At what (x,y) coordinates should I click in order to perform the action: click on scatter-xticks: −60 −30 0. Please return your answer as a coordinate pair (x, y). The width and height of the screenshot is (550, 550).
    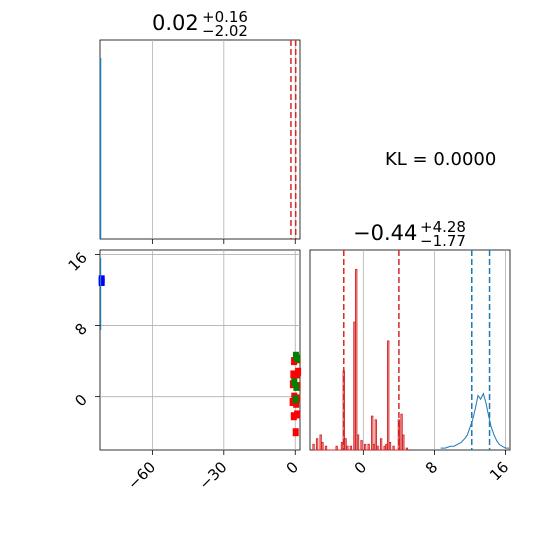
    Looking at the image, I should click on (213, 471).